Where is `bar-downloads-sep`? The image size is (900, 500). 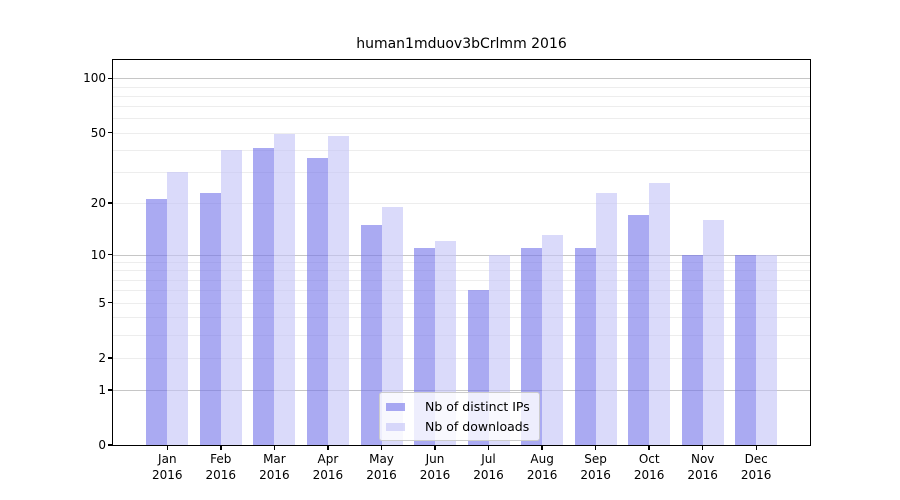 bar-downloads-sep is located at coordinates (606, 318).